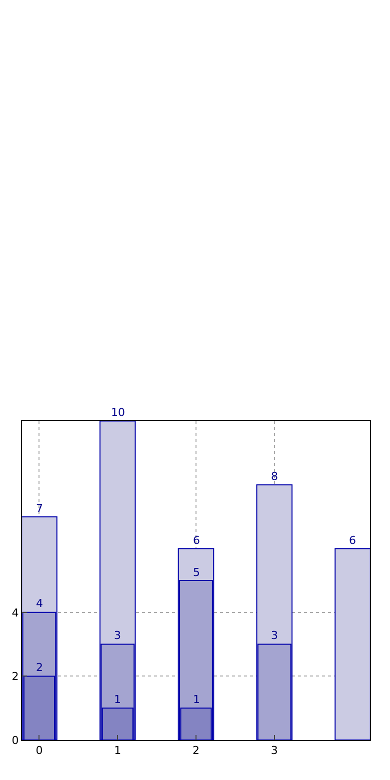 The height and width of the screenshot is (780, 390). Describe the element at coordinates (274, 476) in the screenshot. I see `data-label: 8` at that location.